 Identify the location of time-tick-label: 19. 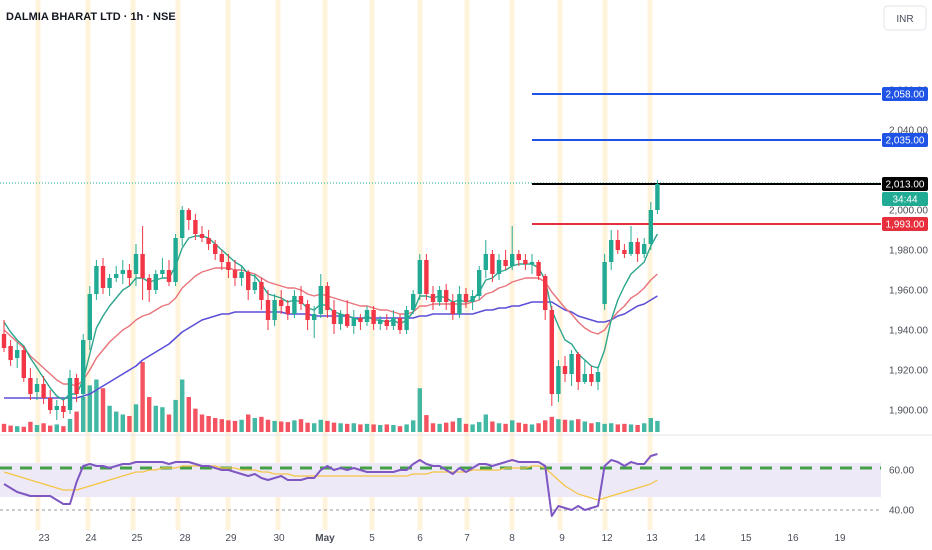
(840, 538).